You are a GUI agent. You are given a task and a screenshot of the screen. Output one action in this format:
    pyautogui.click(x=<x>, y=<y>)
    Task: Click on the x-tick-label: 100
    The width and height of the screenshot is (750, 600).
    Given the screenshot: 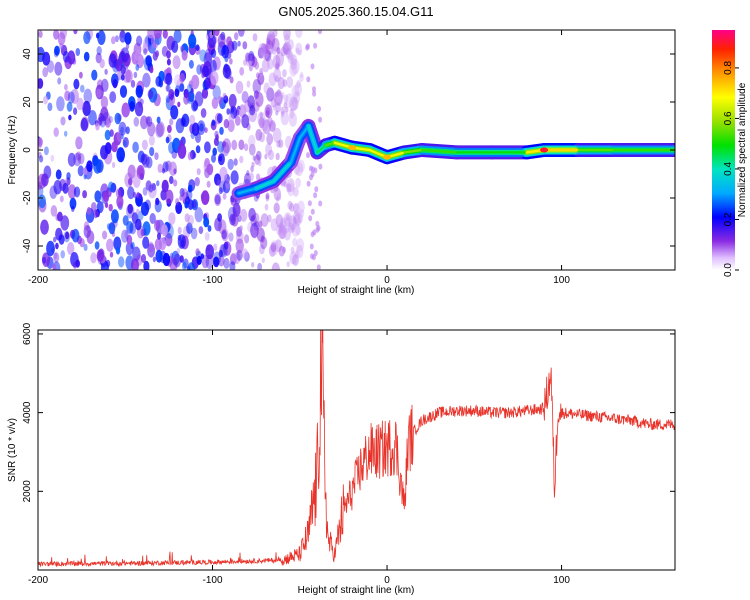 What is the action you would take?
    pyautogui.click(x=561, y=580)
    